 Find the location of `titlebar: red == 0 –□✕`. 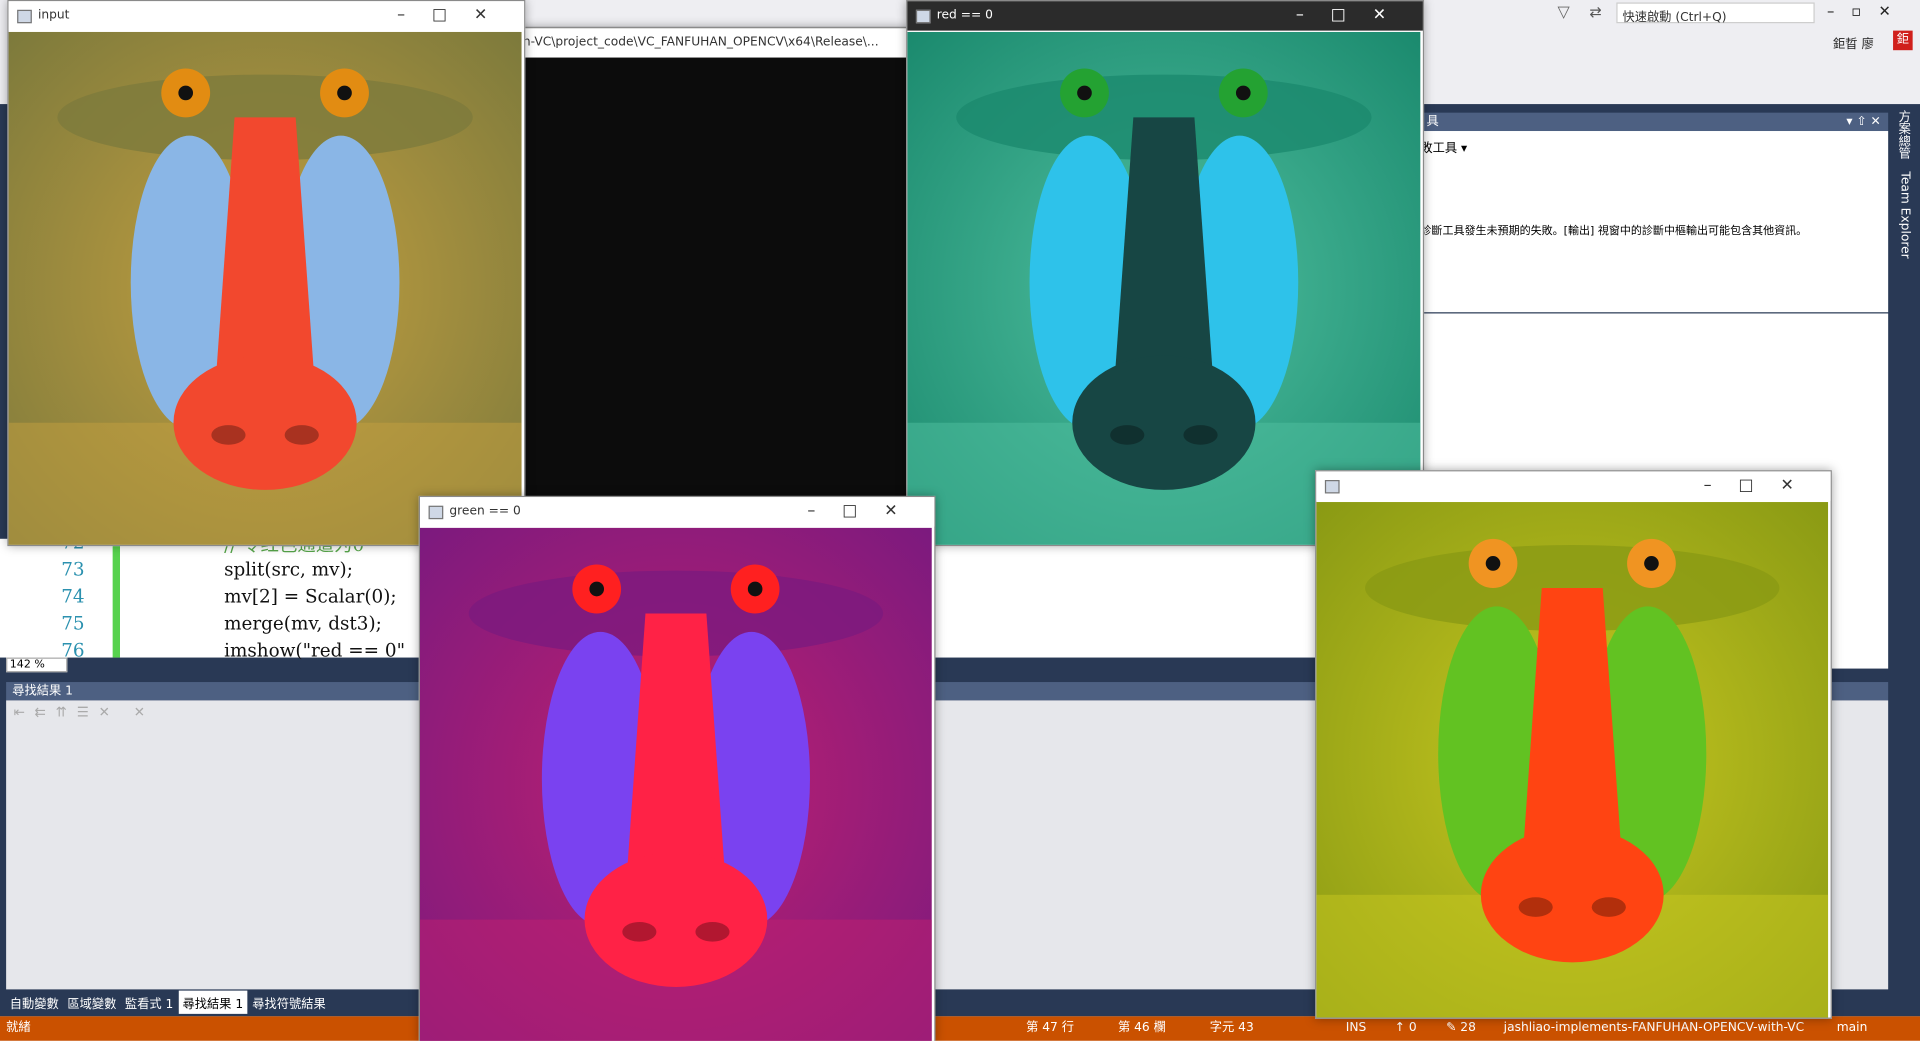

titlebar: red == 0 –□✕ is located at coordinates (1165, 16).